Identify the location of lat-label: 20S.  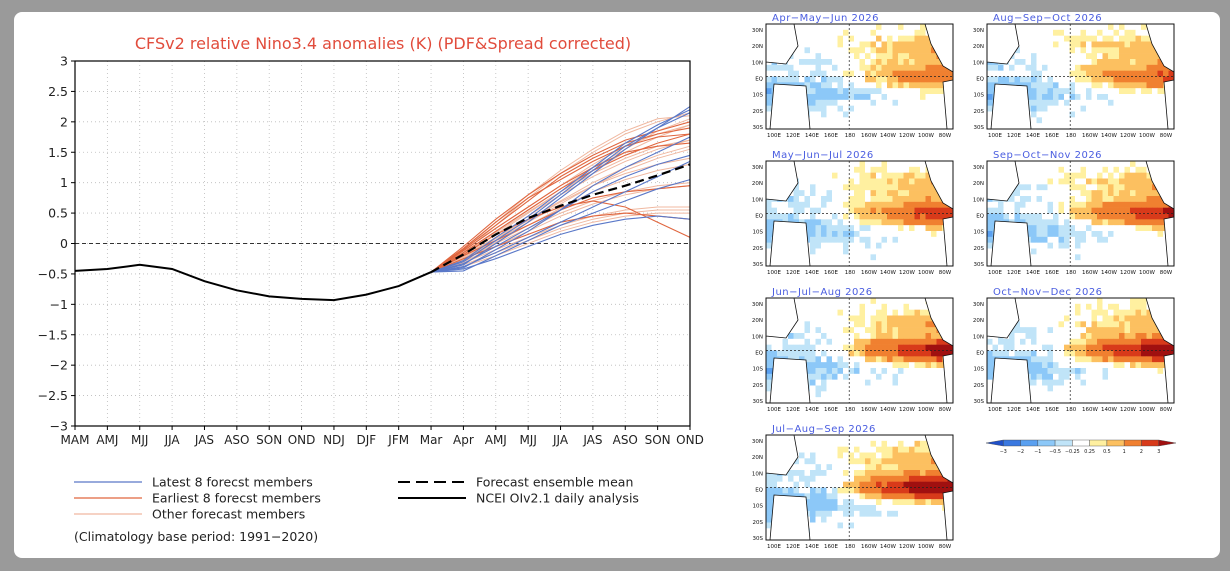
(979, 112).